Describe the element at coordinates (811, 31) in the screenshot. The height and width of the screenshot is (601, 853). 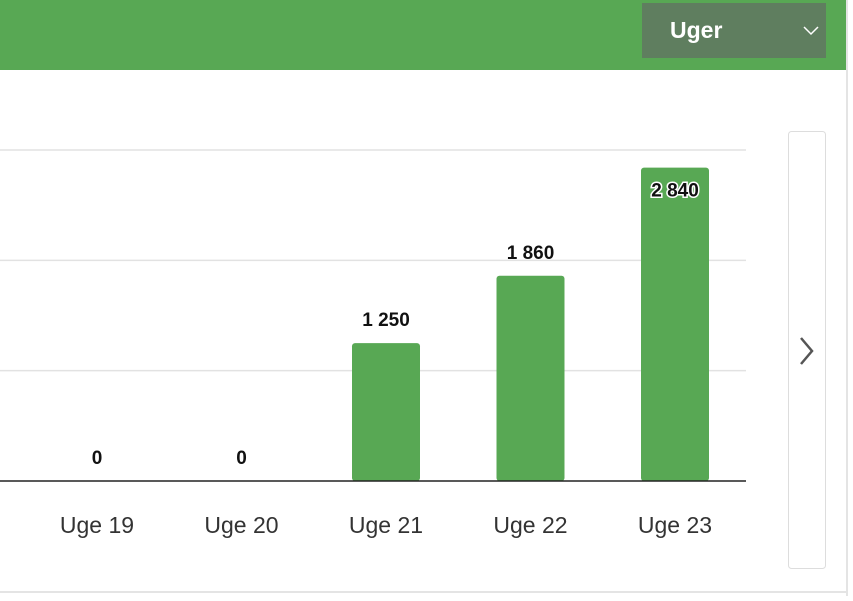
I see `dropdown-chevron` at that location.